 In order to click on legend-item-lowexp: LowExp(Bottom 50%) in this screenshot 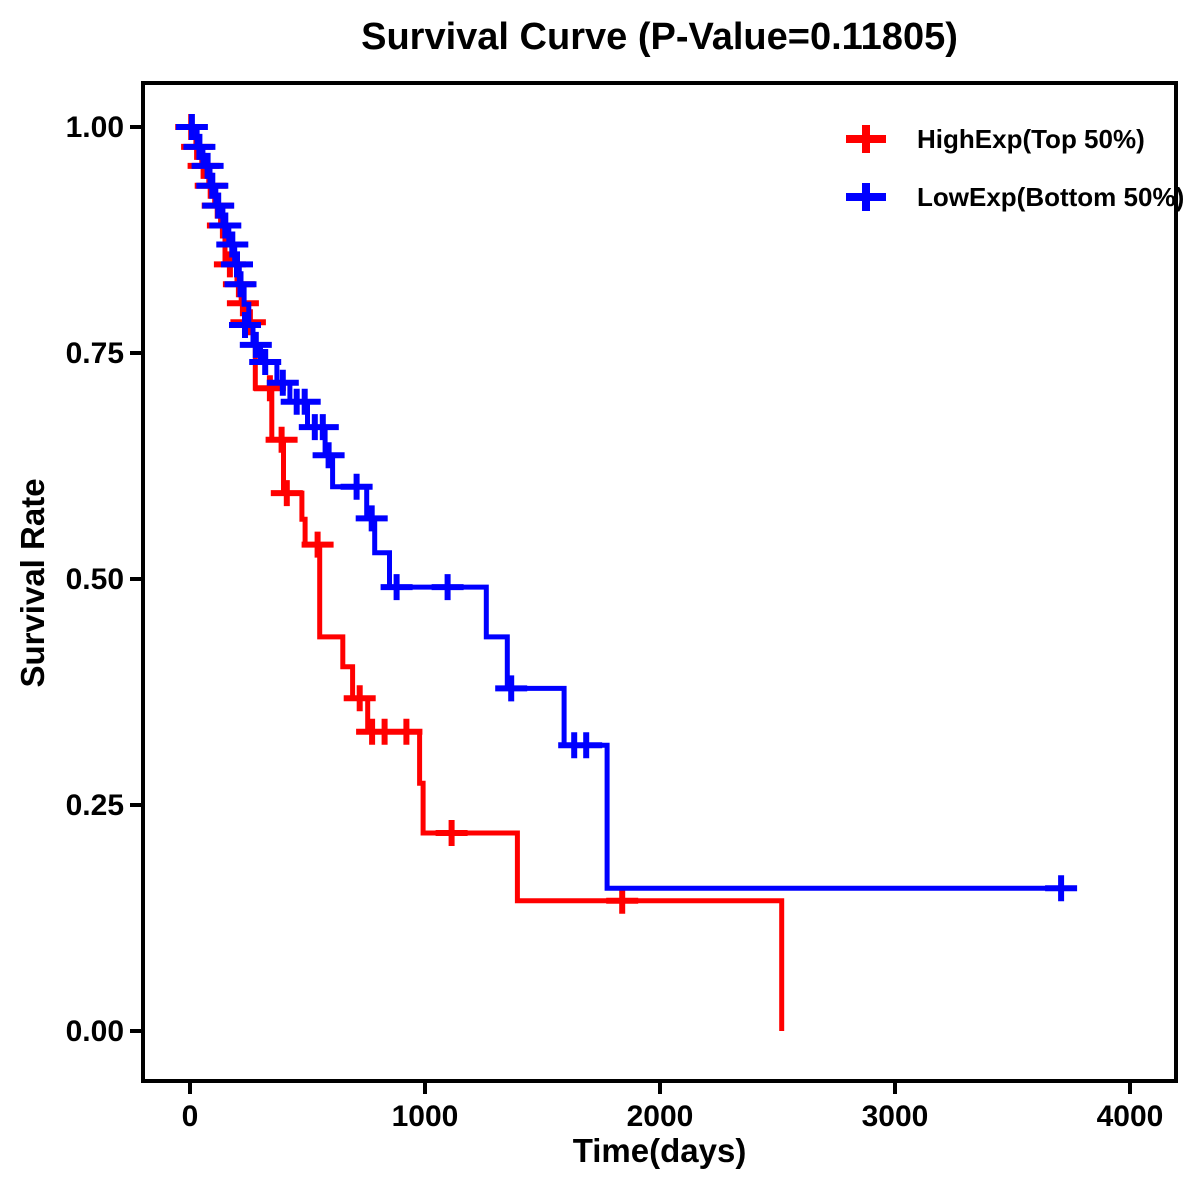, I will do `click(1013, 197)`.